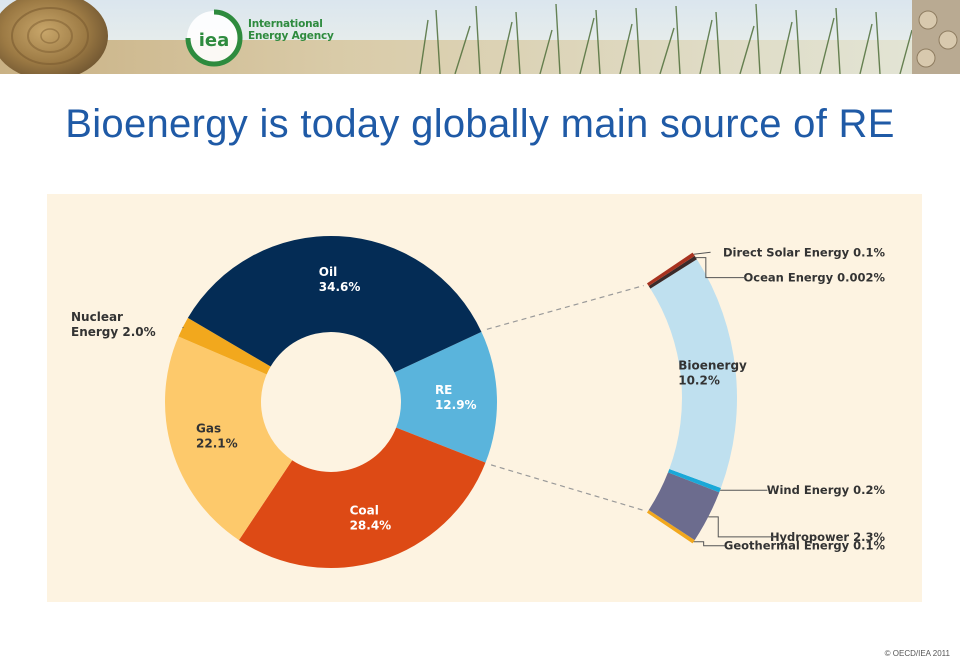 This screenshot has width=960, height=662. What do you see at coordinates (285, 24) in the screenshot?
I see `logo-line-1: International` at bounding box center [285, 24].